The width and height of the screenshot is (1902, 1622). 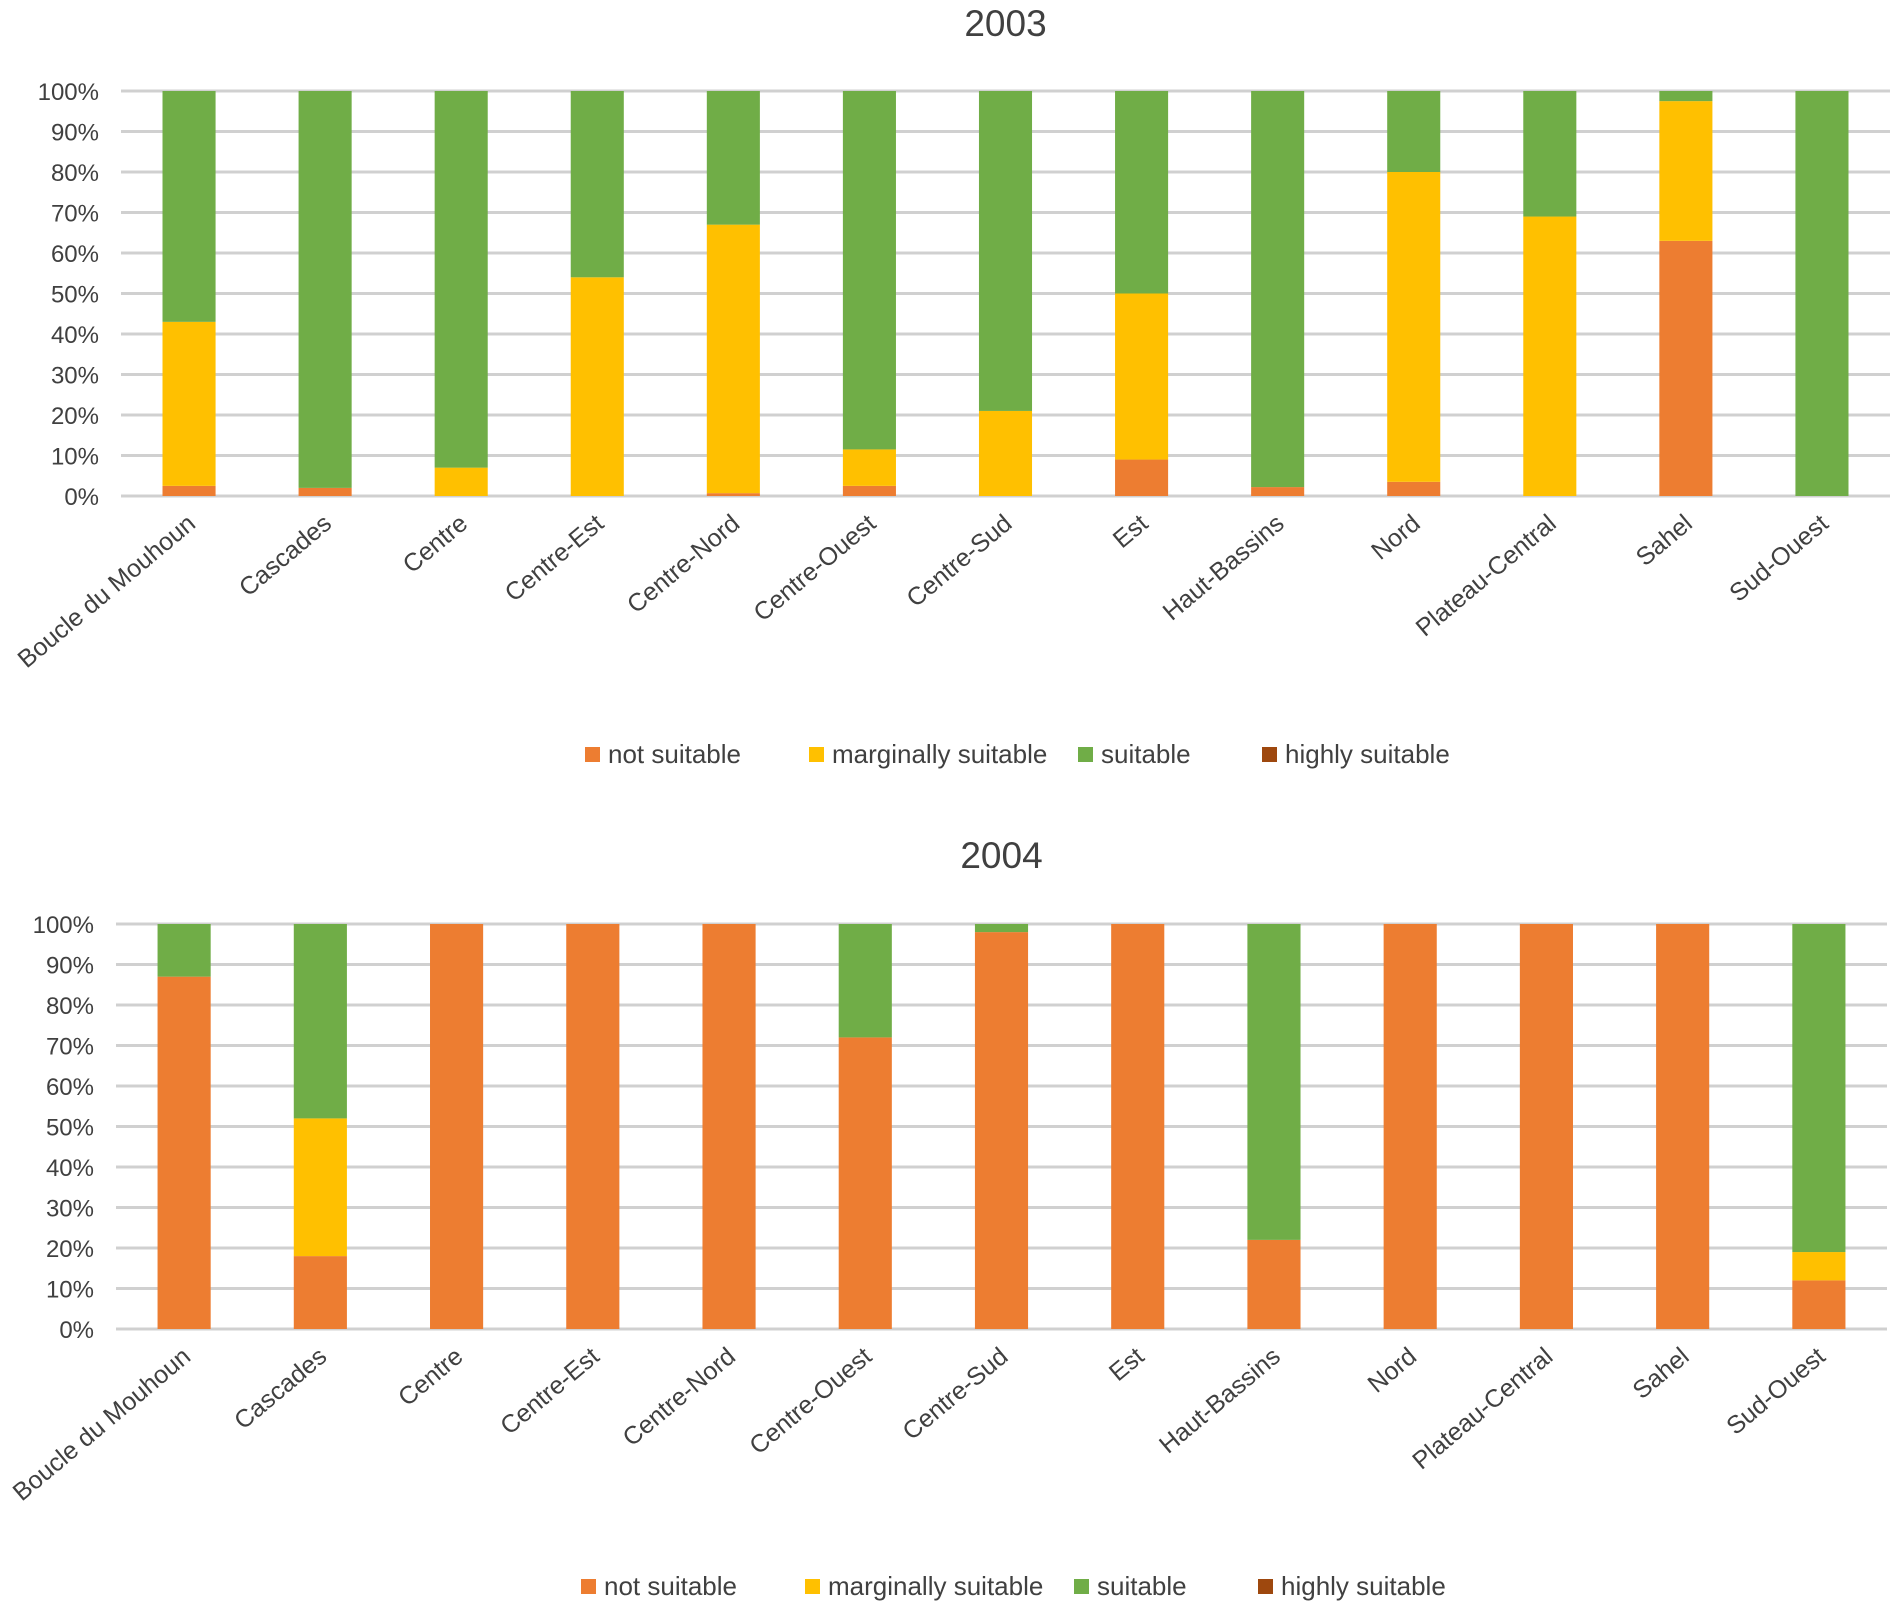 I want to click on legend-label: suitable, so click(x=1142, y=1586).